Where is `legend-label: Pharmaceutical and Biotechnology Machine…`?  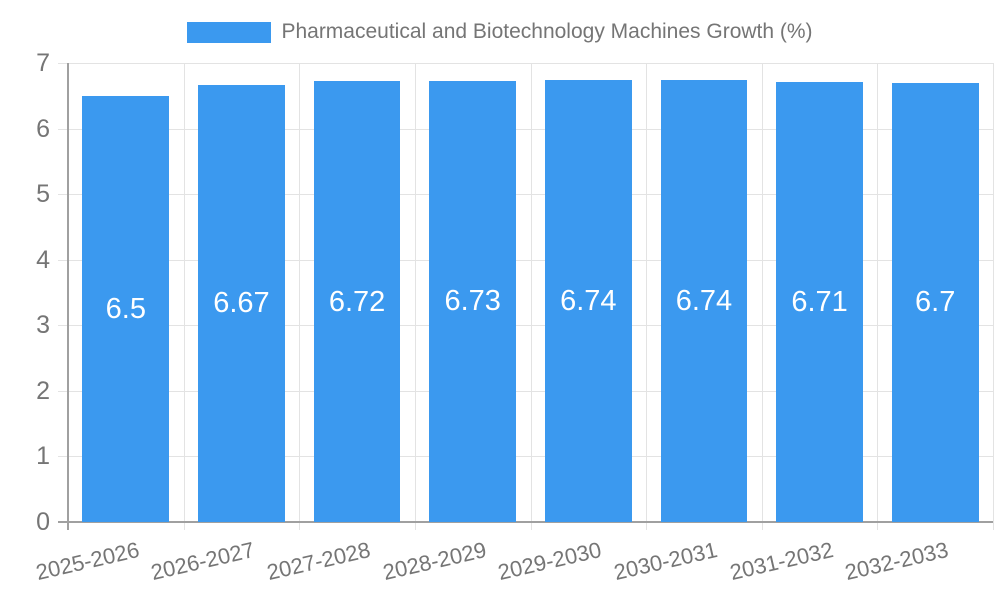 legend-label: Pharmaceutical and Biotechnology Machine… is located at coordinates (547, 31).